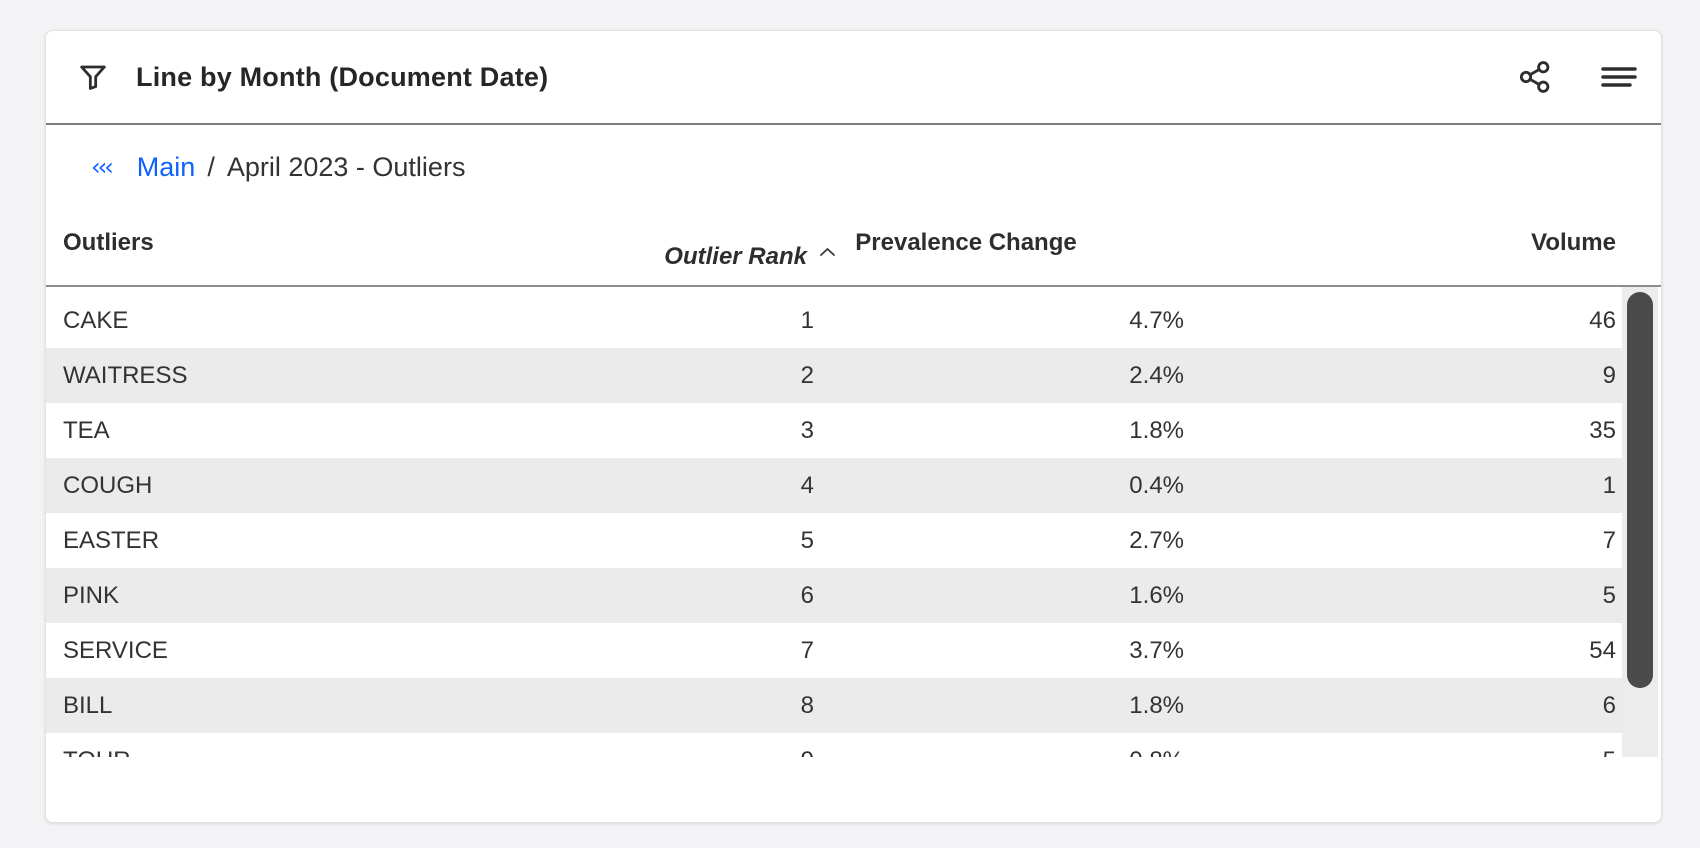 The height and width of the screenshot is (848, 1700). I want to click on table-row: EASTER 5 2.7% 7, so click(834, 540).